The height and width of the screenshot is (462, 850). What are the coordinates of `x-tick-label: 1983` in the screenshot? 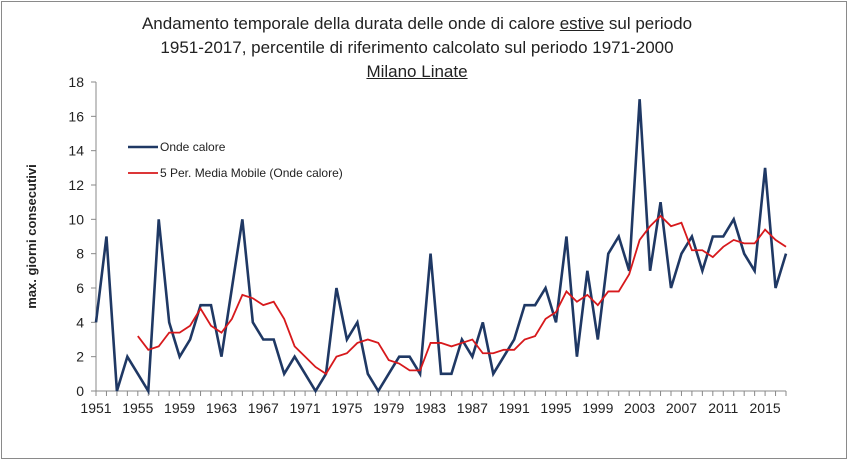 It's located at (430, 408).